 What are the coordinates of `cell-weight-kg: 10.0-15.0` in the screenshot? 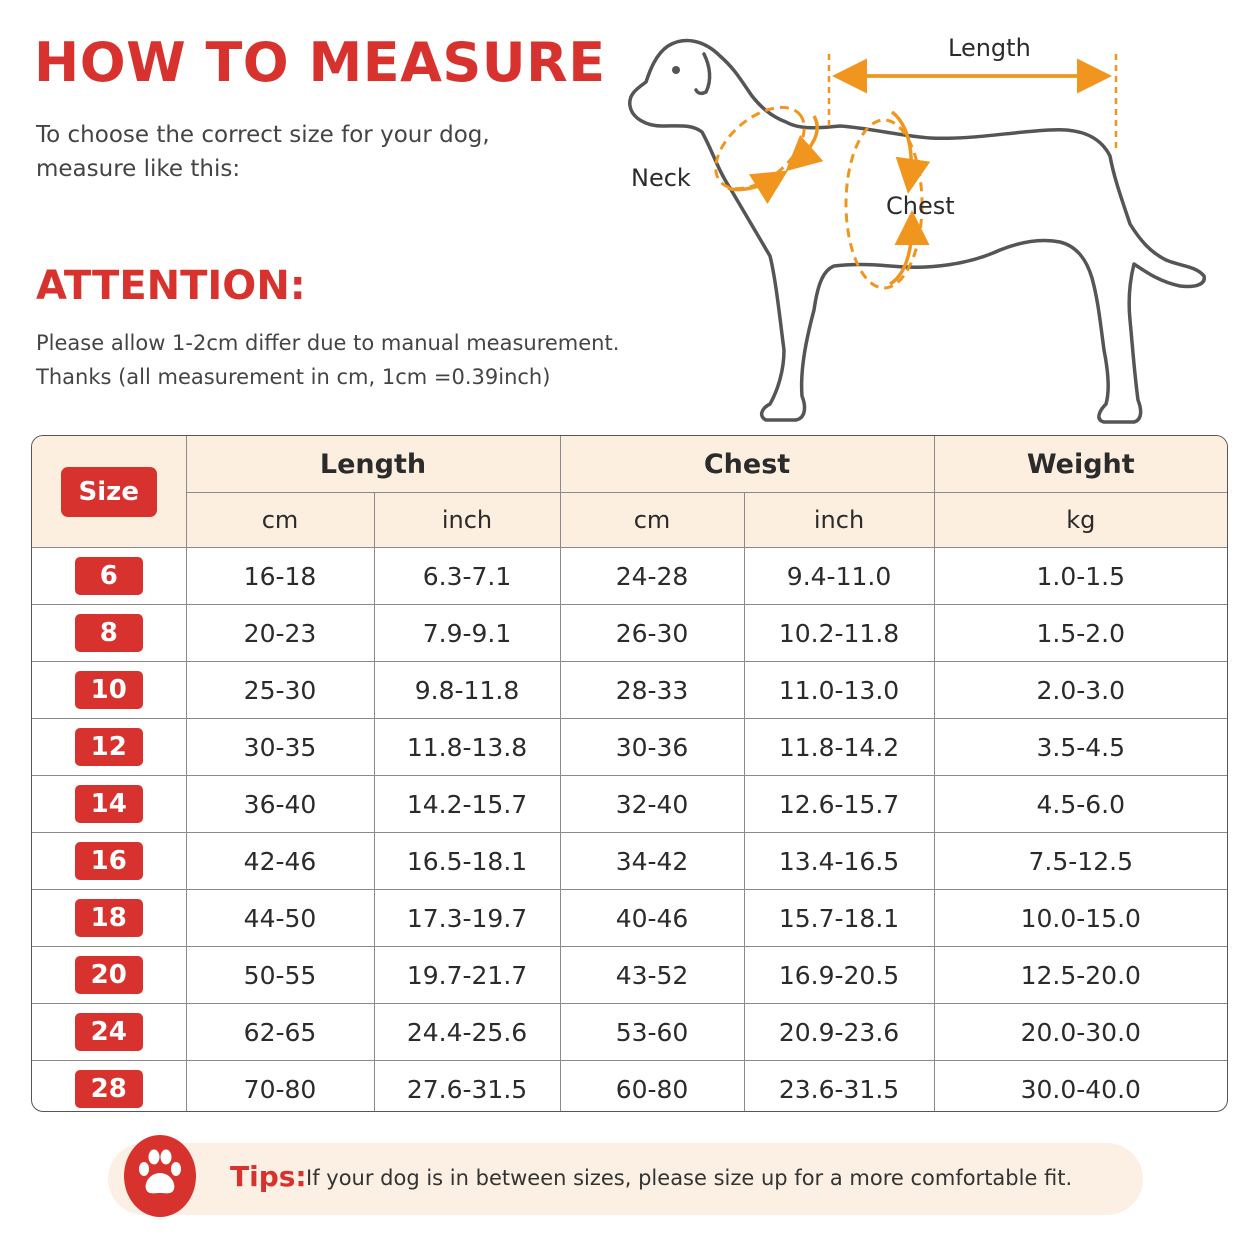 It's located at (1080, 918).